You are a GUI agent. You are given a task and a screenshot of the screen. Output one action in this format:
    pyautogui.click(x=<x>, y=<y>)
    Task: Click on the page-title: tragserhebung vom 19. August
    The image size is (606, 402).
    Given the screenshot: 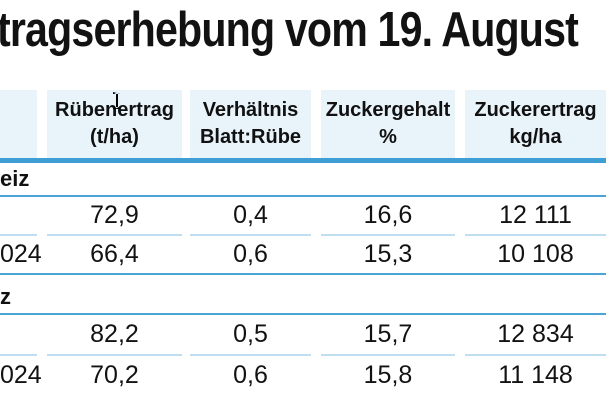 What is the action you would take?
    pyautogui.click(x=289, y=30)
    